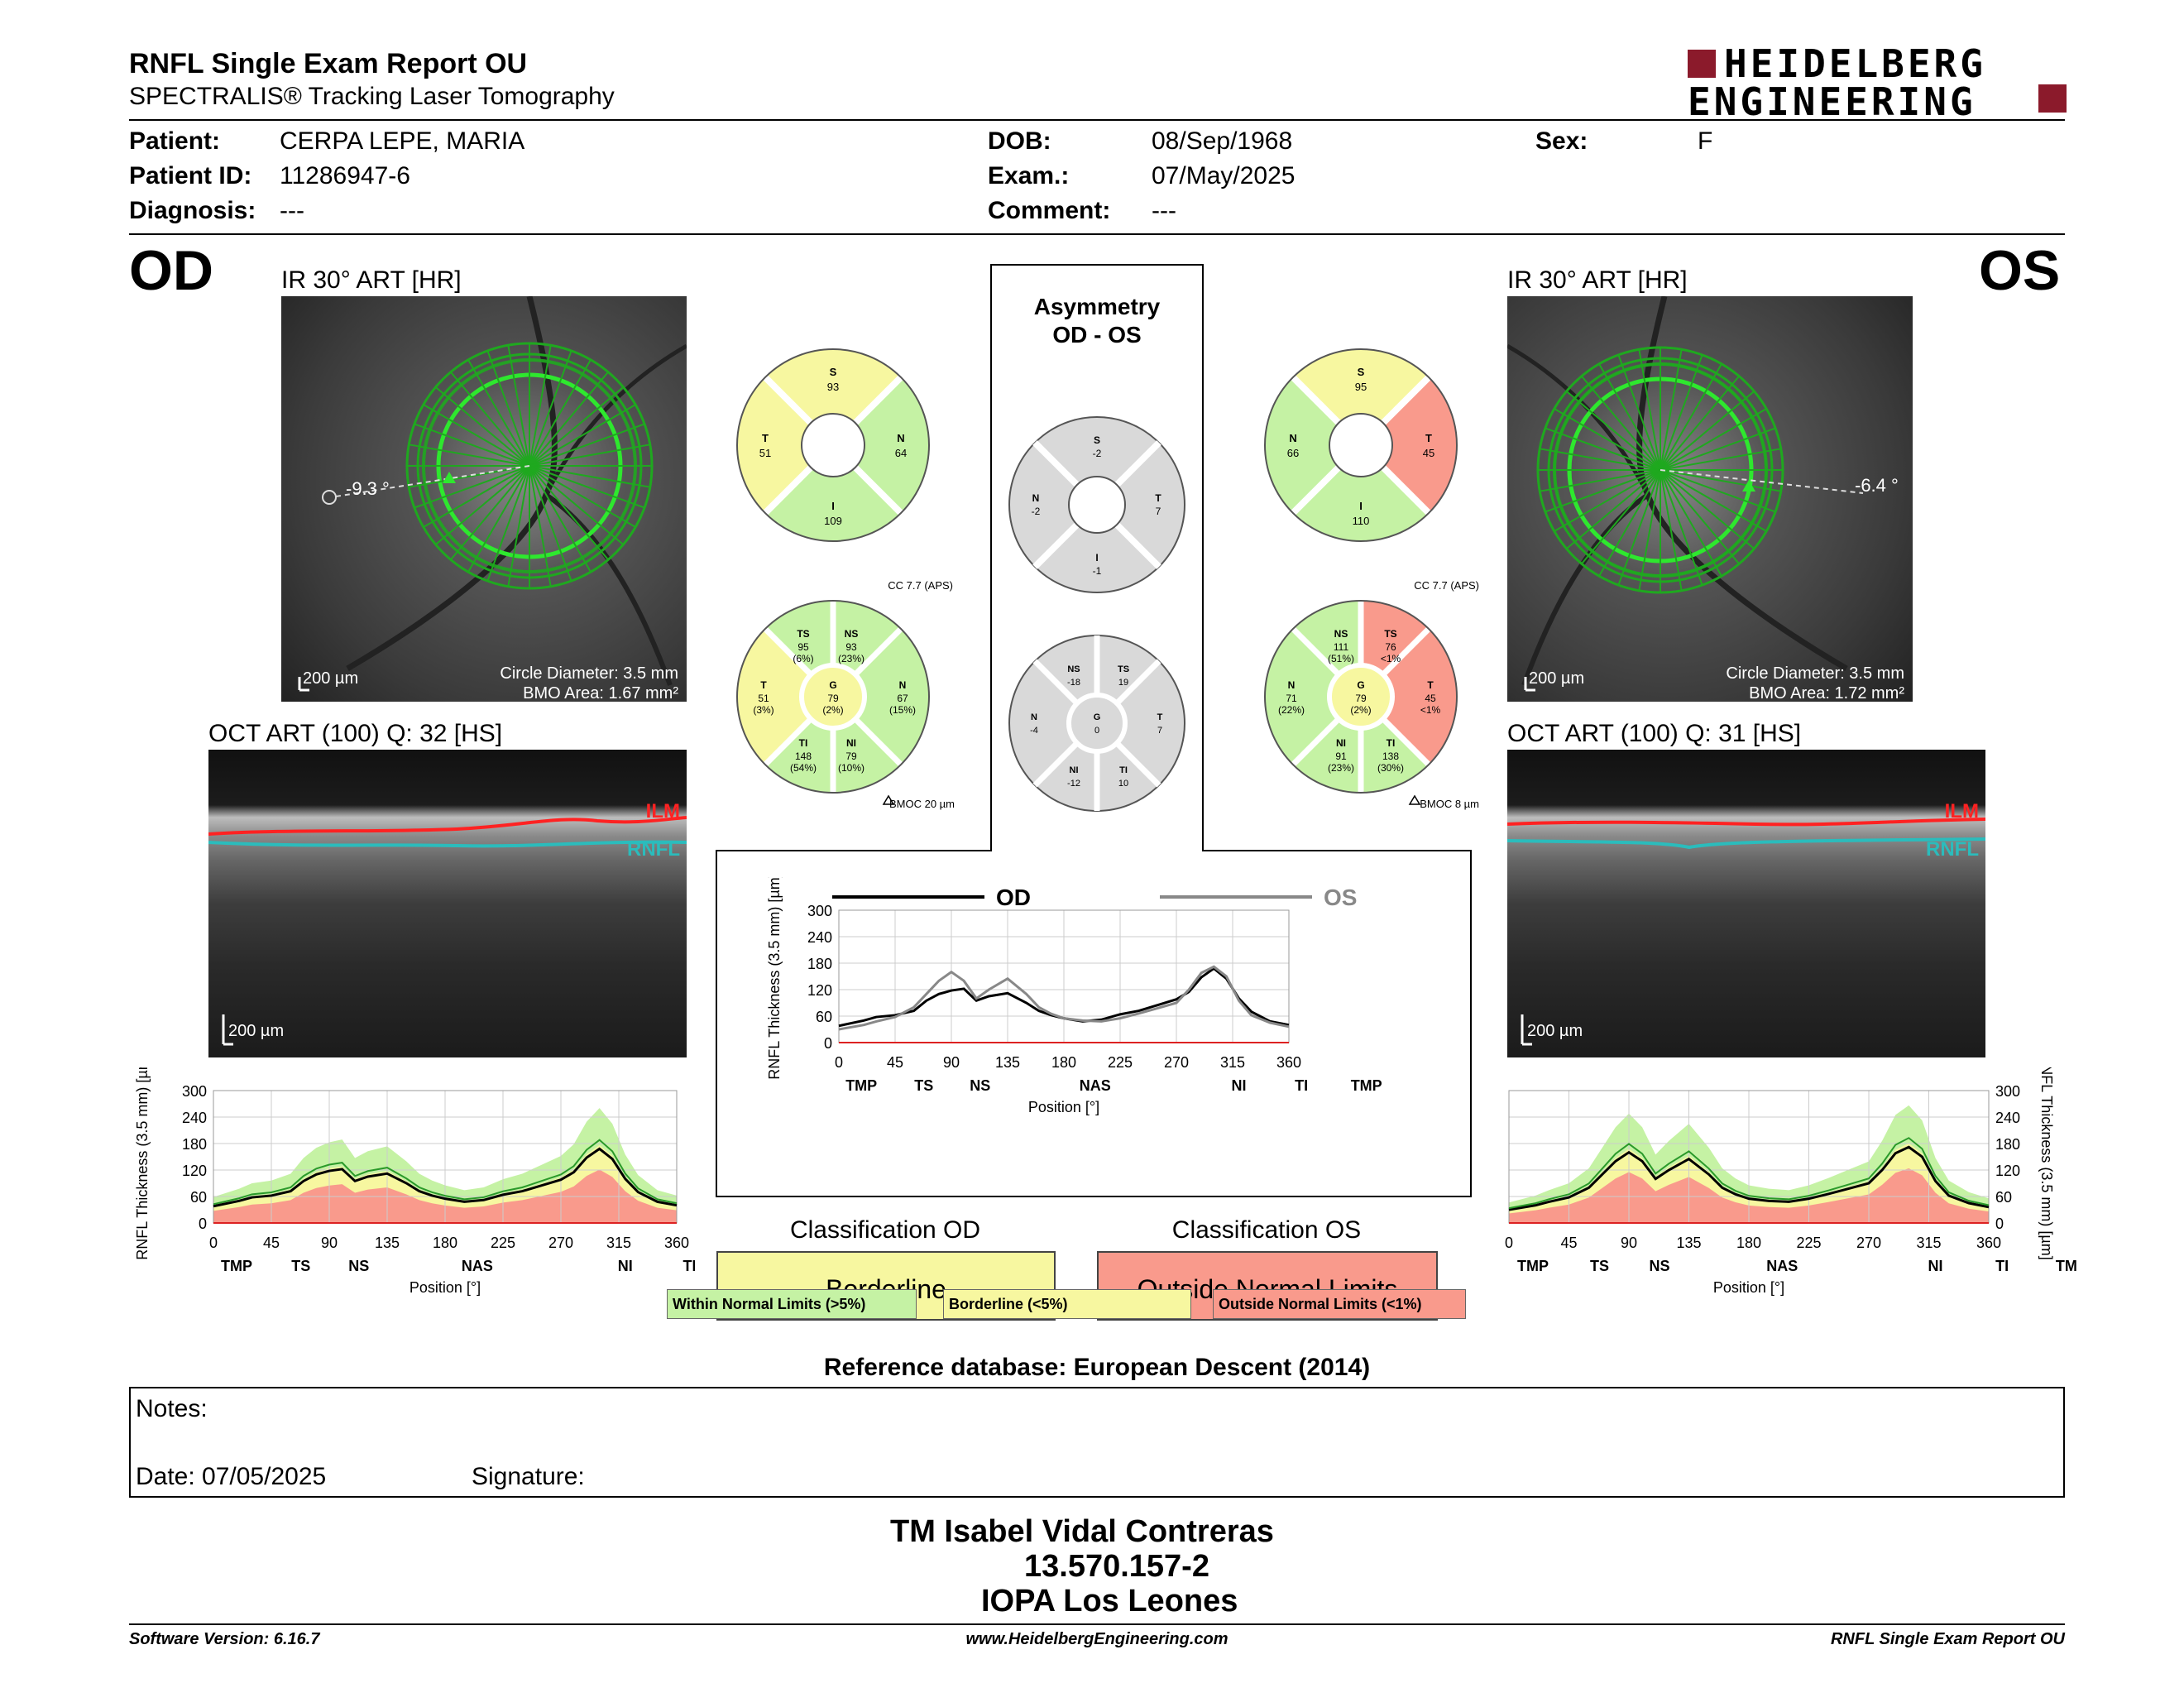 The image size is (2184, 1688). What do you see at coordinates (1449, 804) in the screenshot?
I see `os-bmoc: BMOC 8 µm` at bounding box center [1449, 804].